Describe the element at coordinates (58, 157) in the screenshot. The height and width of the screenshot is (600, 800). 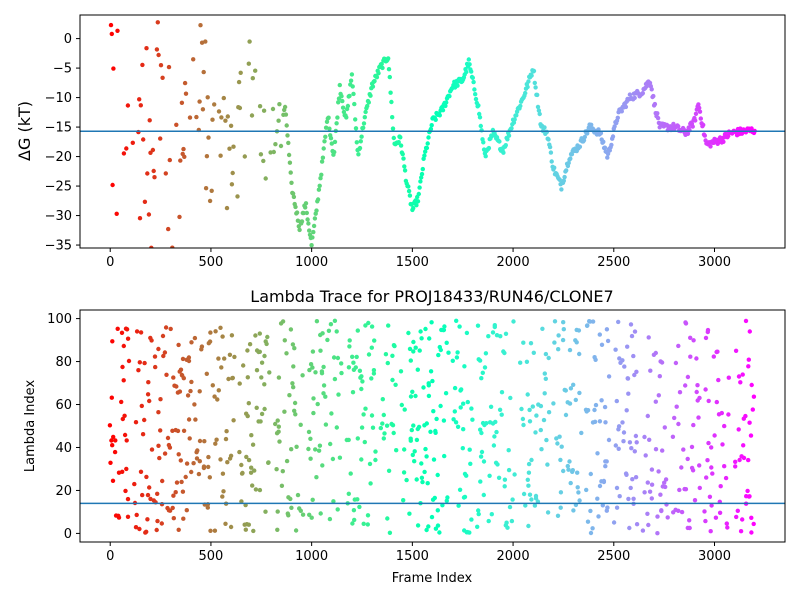
I see `delta-g-y-tick-label: −20` at that location.